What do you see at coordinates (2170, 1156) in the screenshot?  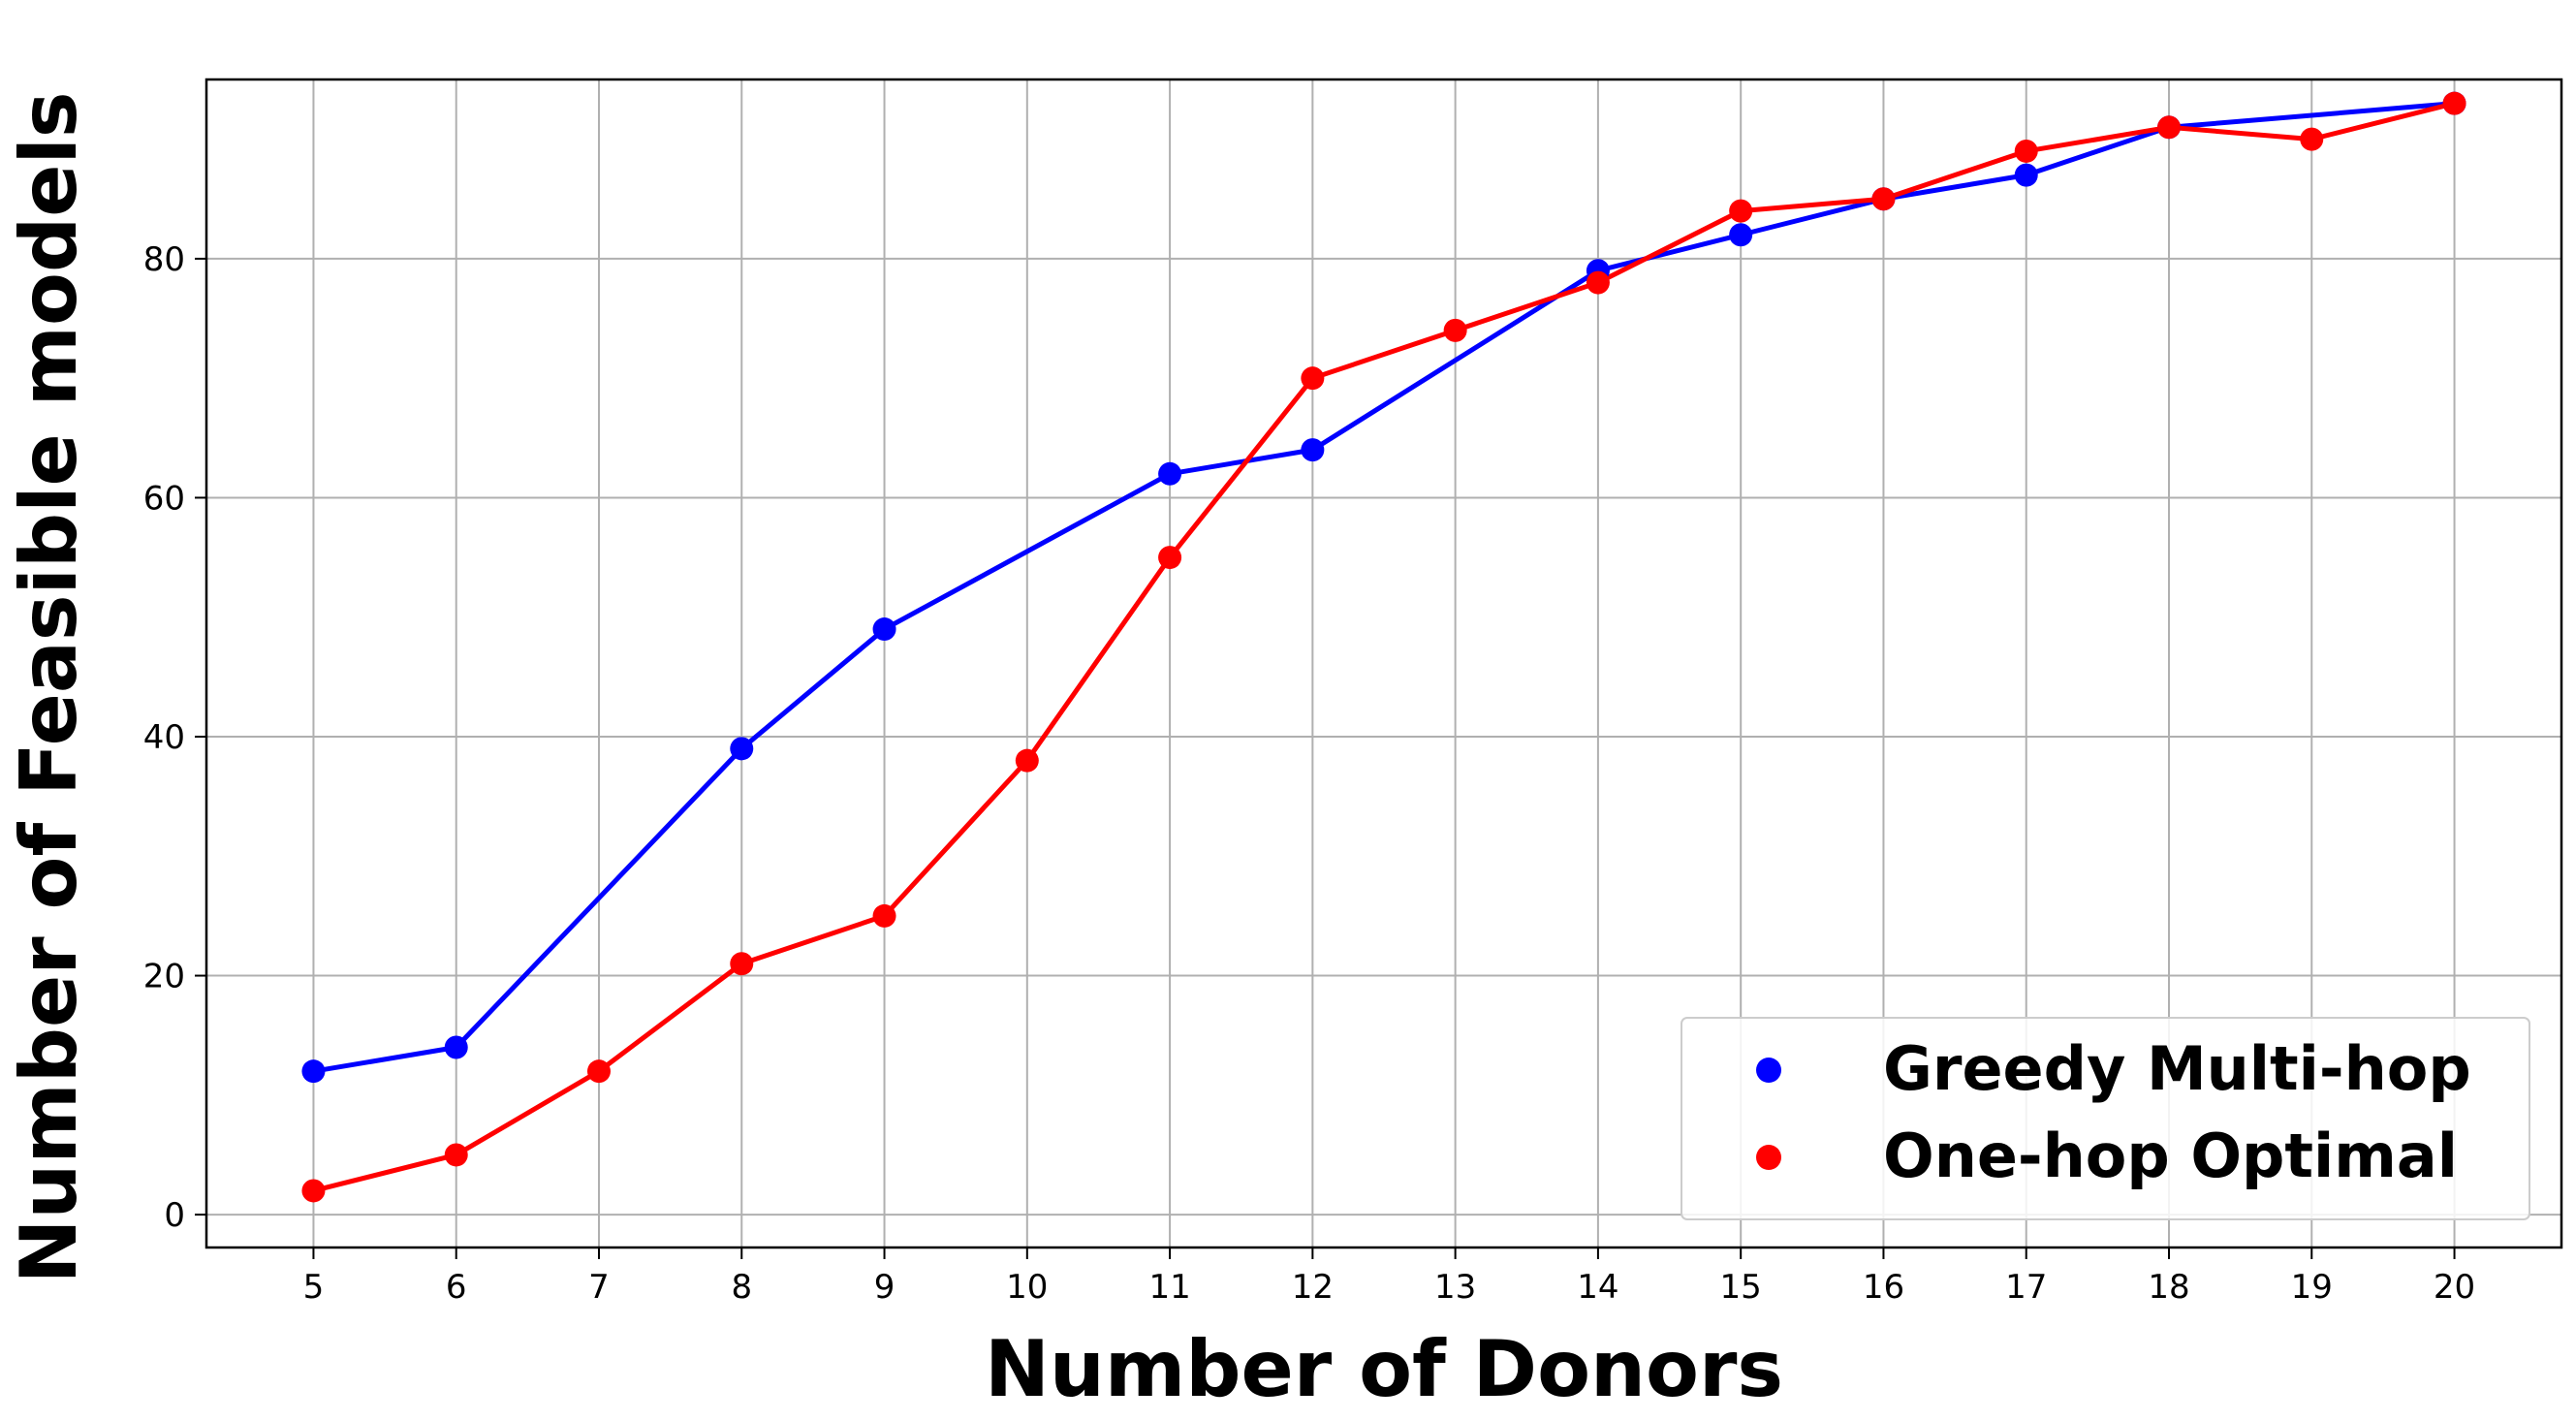 I see `legend-label-one-hop-optimal: One-hop Optimal` at bounding box center [2170, 1156].